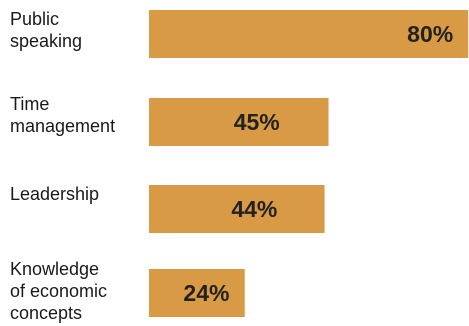  I want to click on category-label-3: Knowledge of economic concepts, so click(58, 291).